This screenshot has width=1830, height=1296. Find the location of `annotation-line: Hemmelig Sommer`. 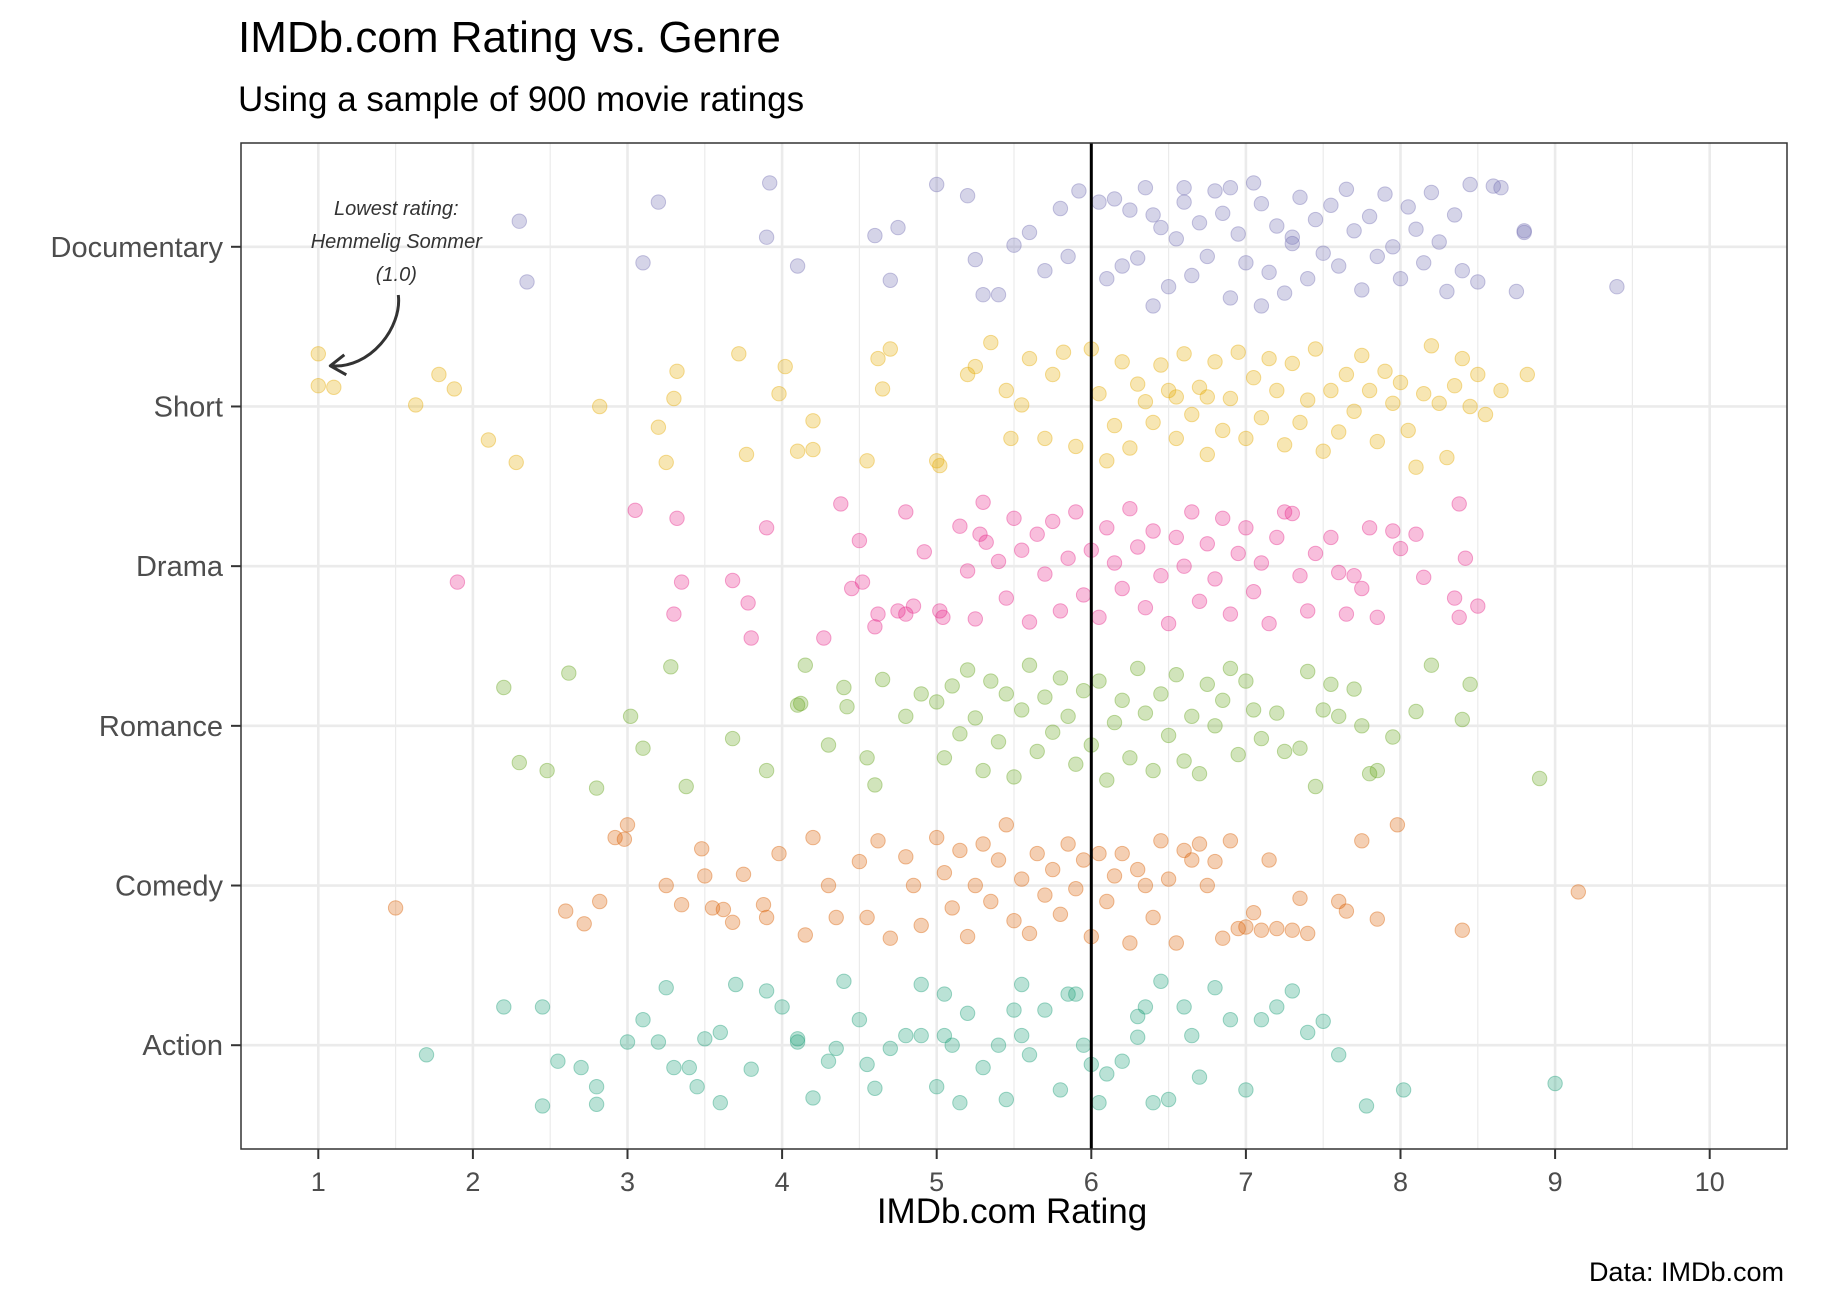

annotation-line: Hemmelig Sommer is located at coordinates (397, 242).